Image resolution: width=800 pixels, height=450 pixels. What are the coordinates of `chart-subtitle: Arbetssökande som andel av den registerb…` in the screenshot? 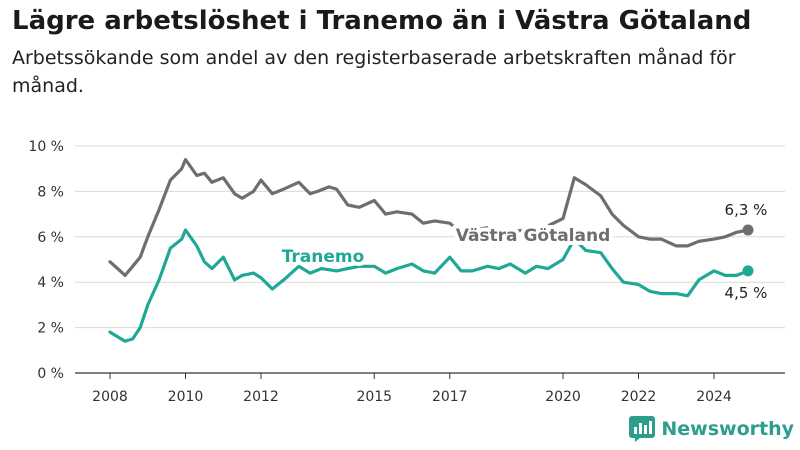 It's located at (374, 72).